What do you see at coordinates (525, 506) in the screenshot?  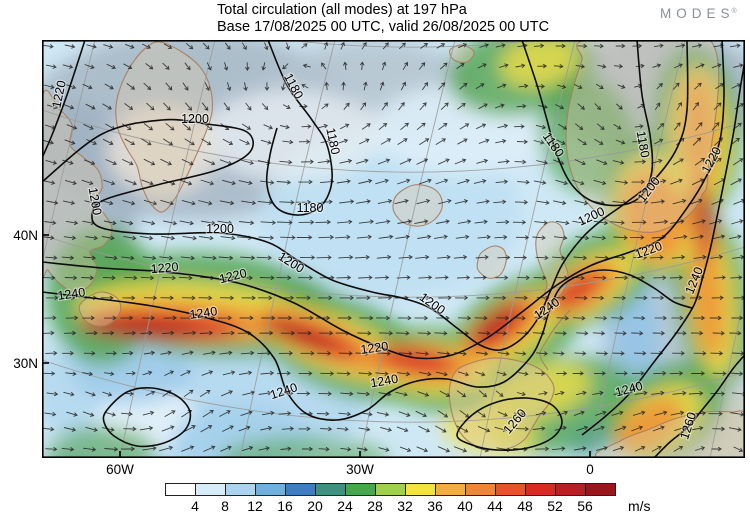 I see `colorbar-tick-label: 48` at bounding box center [525, 506].